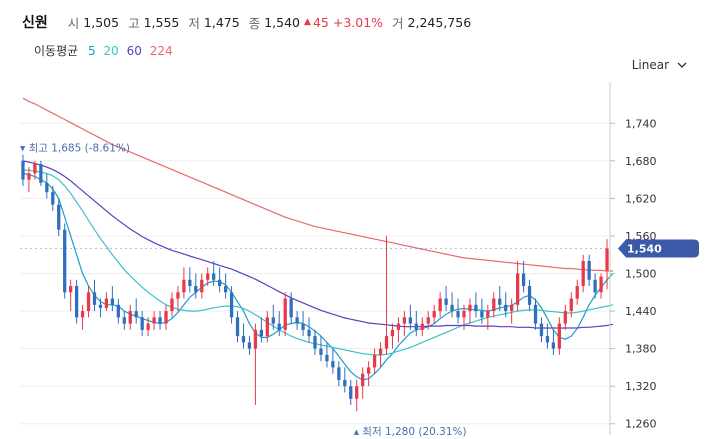 The width and height of the screenshot is (713, 439). I want to click on change-value: 45, so click(320, 22).